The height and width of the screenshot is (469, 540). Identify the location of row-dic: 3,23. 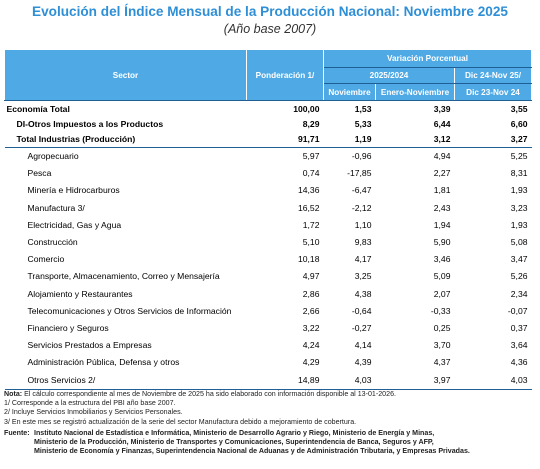
(519, 207).